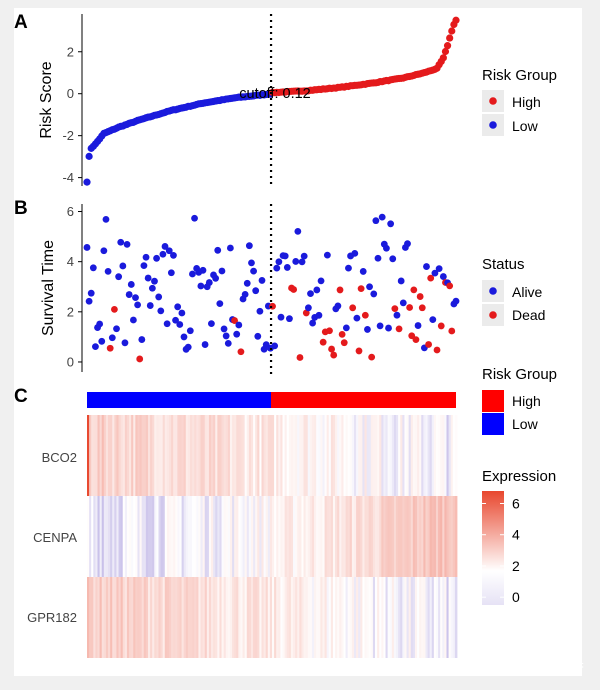 Image resolution: width=600 pixels, height=690 pixels. Describe the element at coordinates (294, 289) in the screenshot. I see `survival-point-dead` at that location.